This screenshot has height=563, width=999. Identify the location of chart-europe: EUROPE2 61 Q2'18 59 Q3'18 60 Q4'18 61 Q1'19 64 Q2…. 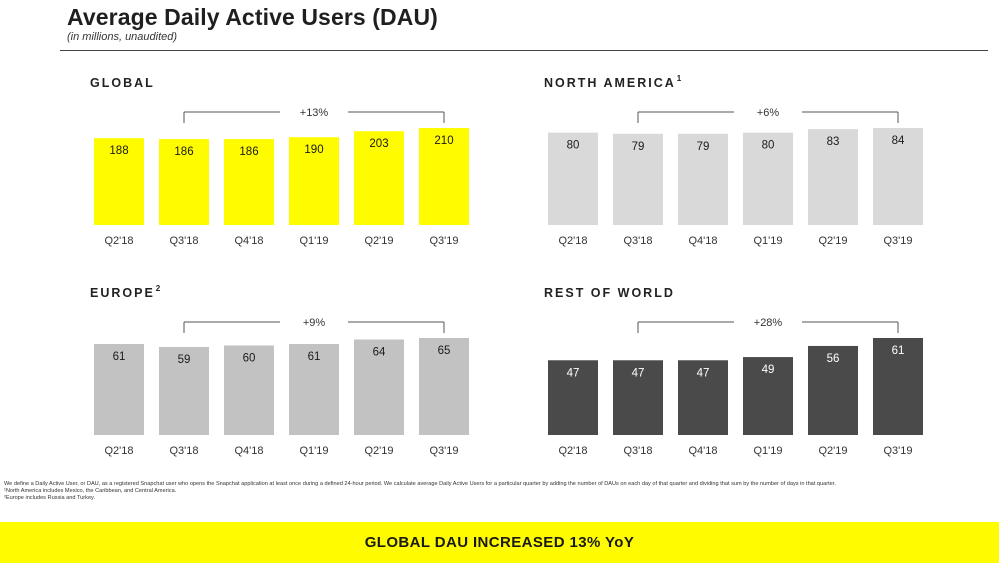
(285, 375).